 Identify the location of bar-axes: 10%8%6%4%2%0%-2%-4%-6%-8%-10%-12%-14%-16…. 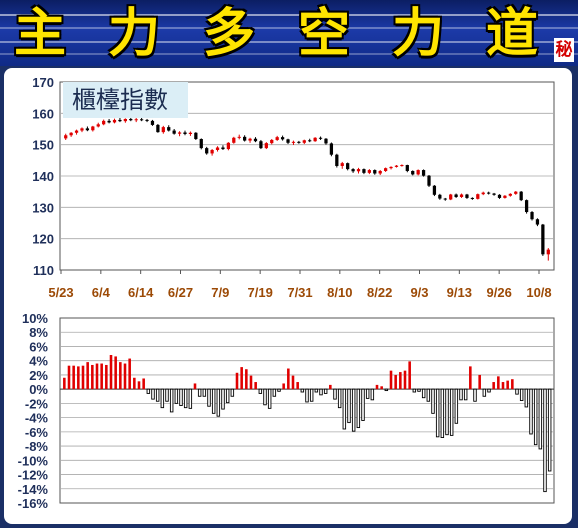
(33, 411).